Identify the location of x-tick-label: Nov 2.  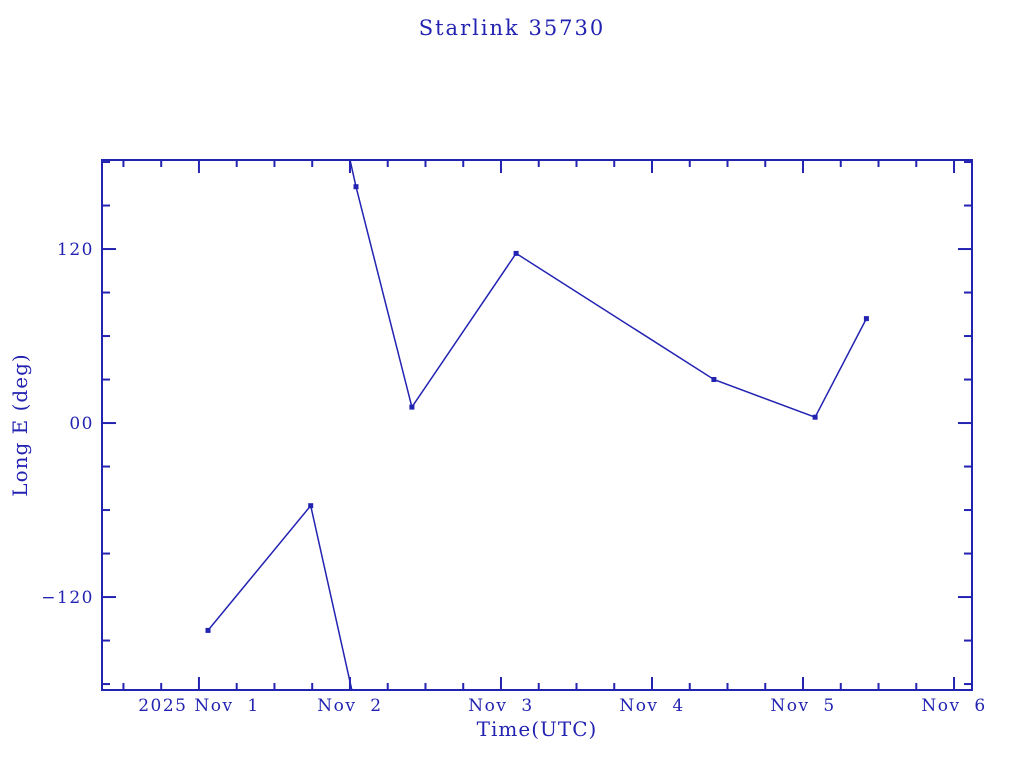
(349, 706).